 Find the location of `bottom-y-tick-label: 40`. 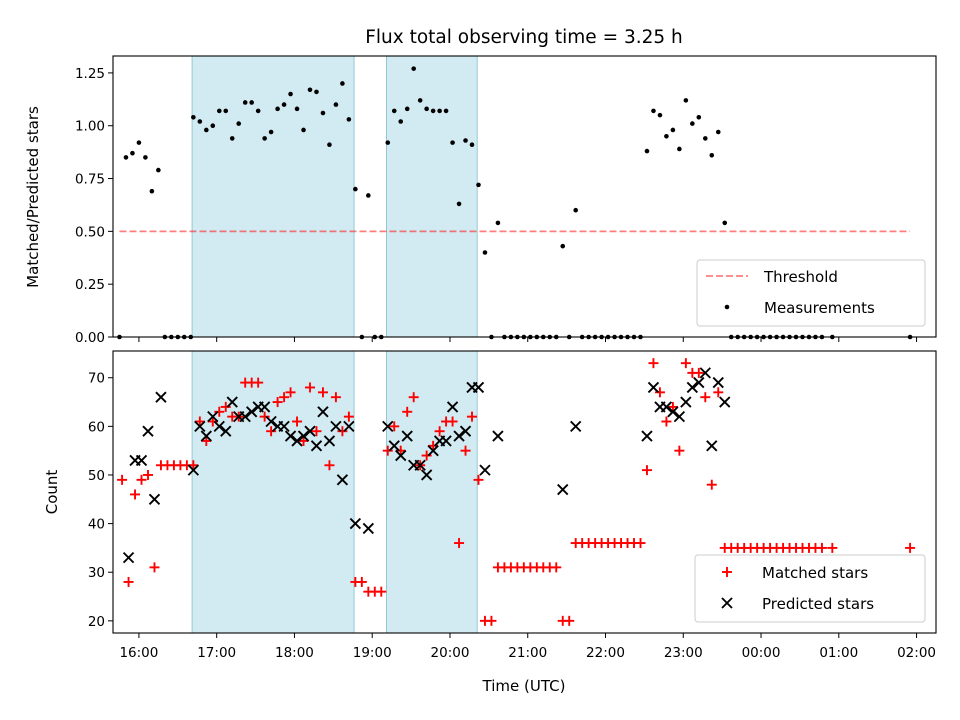

bottom-y-tick-label: 40 is located at coordinates (96, 525).